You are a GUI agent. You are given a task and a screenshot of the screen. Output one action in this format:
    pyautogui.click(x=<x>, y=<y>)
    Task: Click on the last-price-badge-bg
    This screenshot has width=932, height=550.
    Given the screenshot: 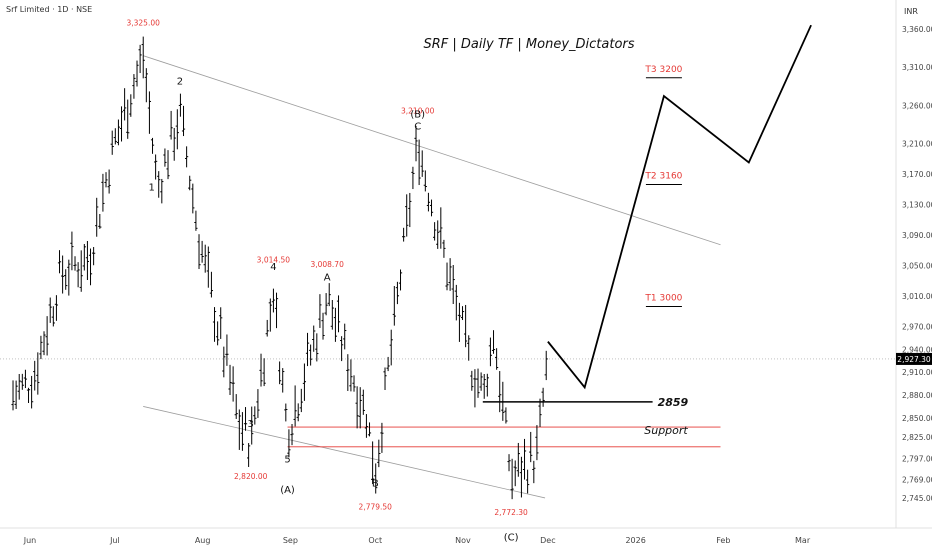 What is the action you would take?
    pyautogui.click(x=914, y=358)
    